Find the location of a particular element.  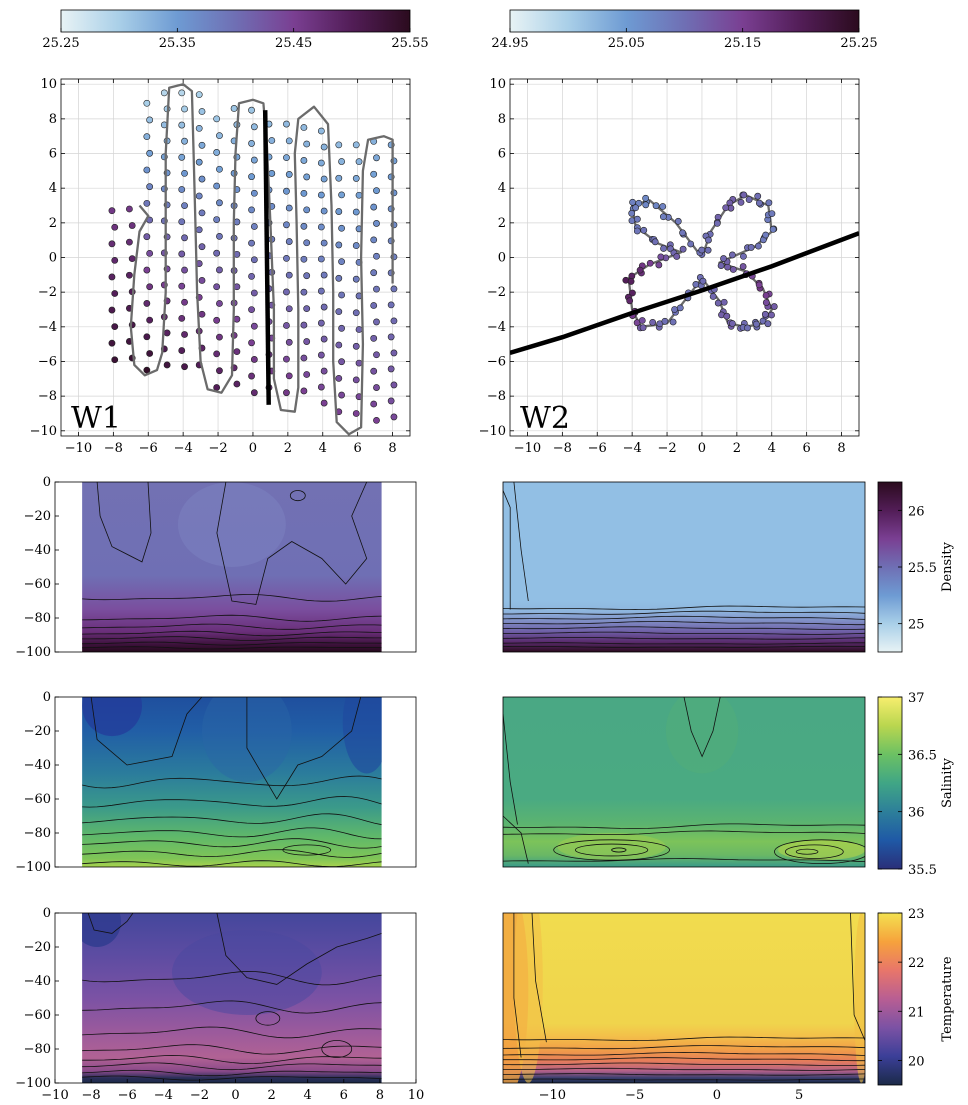

y-tick-label: 6 is located at coordinates (53, 154).